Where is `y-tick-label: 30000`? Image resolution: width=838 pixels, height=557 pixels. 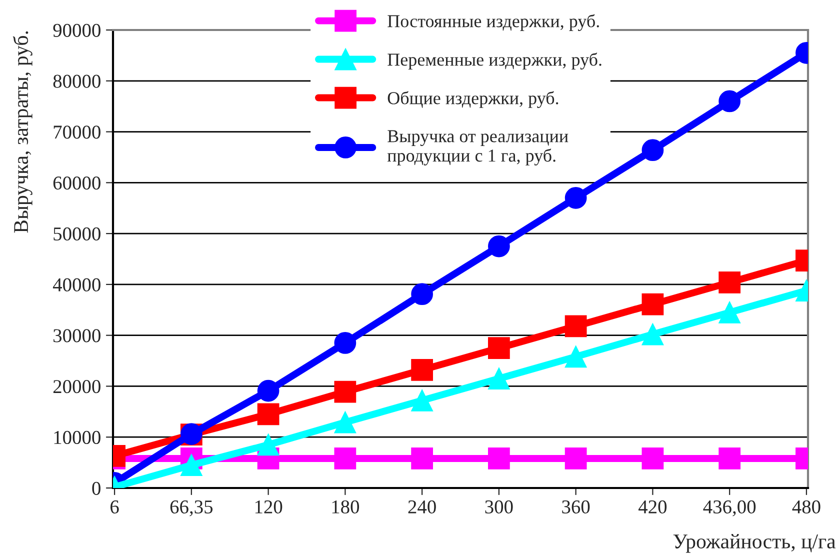 y-tick-label: 30000 is located at coordinates (77, 335).